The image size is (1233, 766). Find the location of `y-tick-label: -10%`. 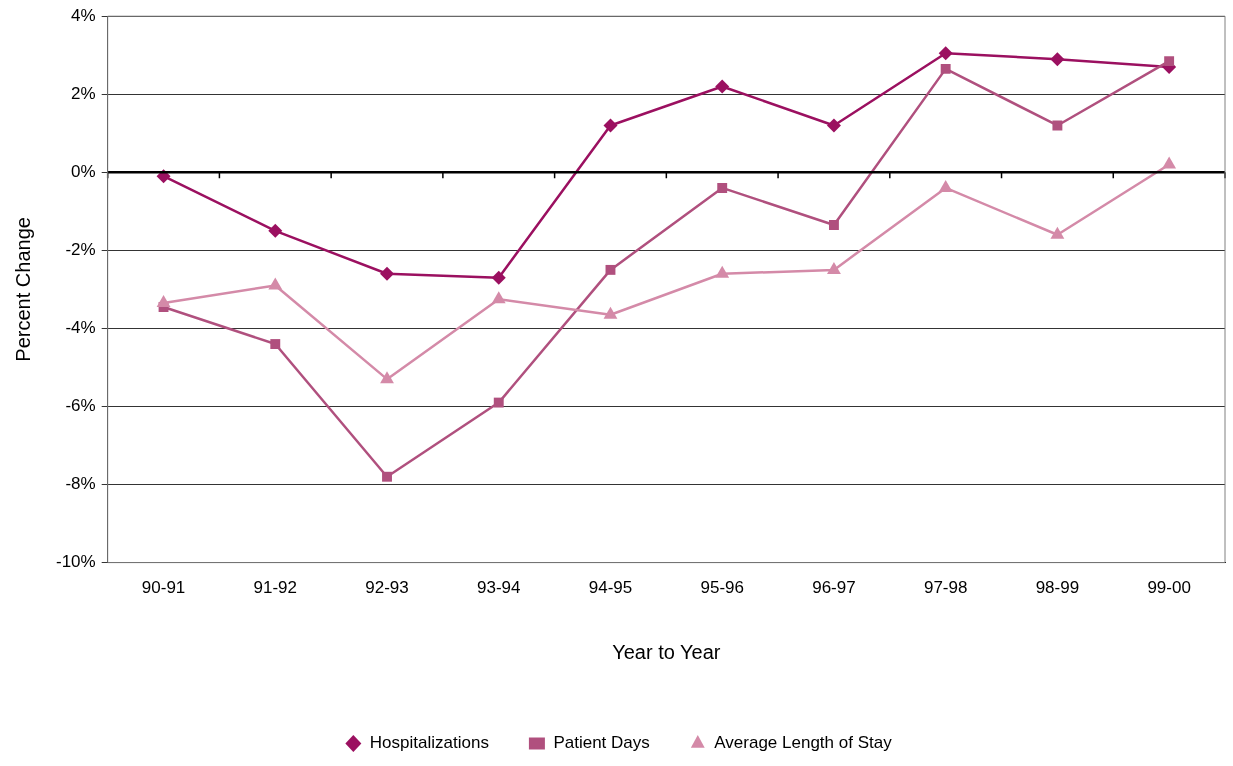

y-tick-label: -10% is located at coordinates (76, 562).